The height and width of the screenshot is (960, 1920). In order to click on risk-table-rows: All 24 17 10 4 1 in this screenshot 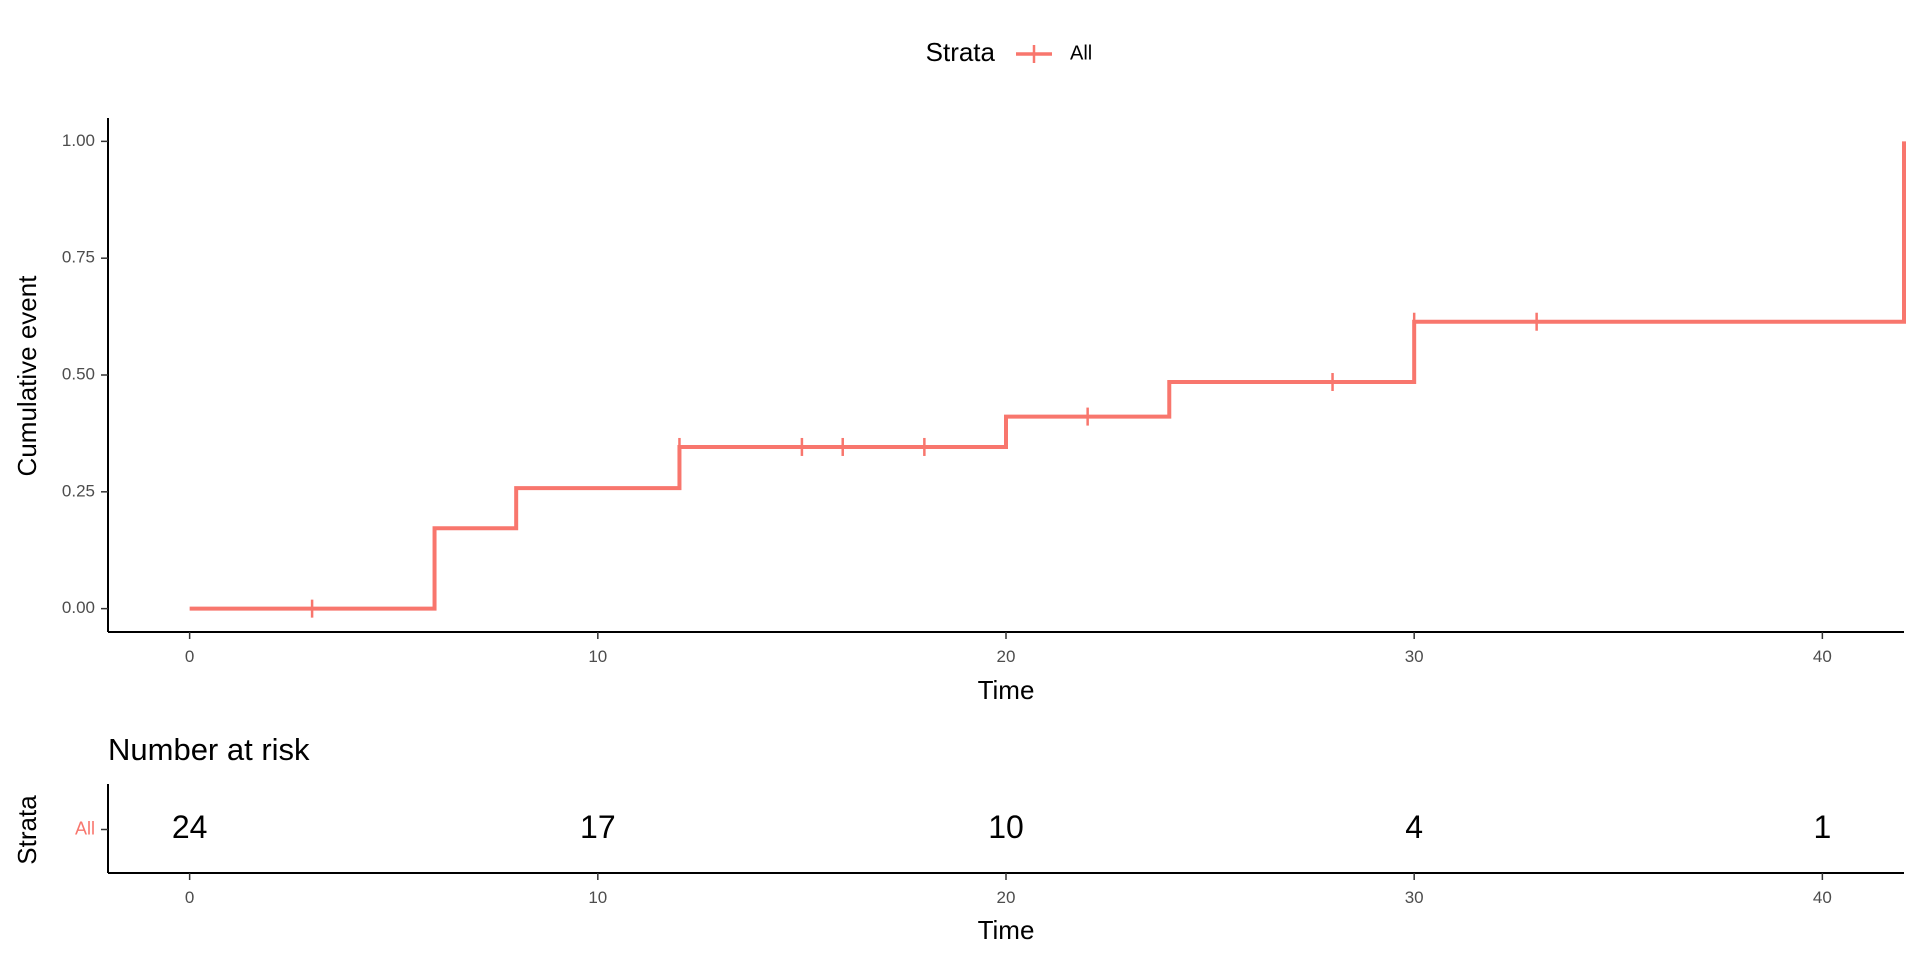, I will do `click(953, 827)`.